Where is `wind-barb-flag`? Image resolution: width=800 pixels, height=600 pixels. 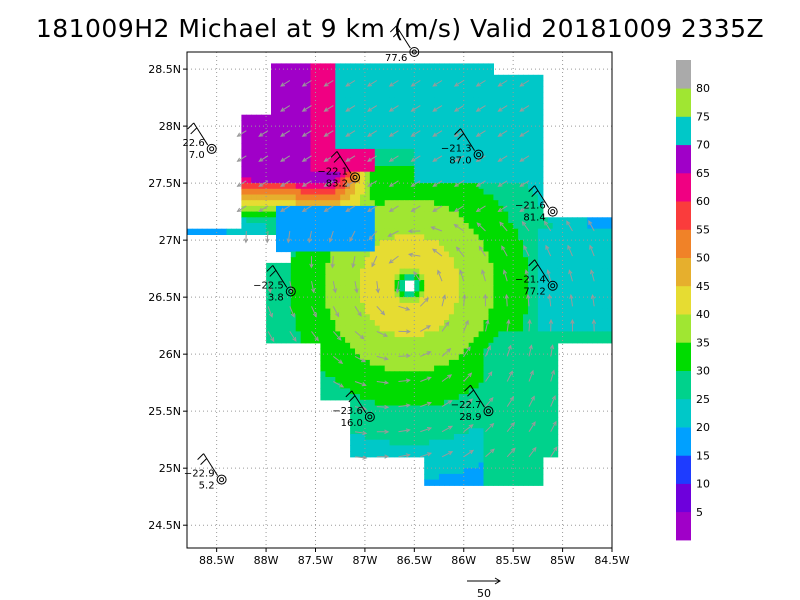 wind-barb-flag is located at coordinates (393, 29).